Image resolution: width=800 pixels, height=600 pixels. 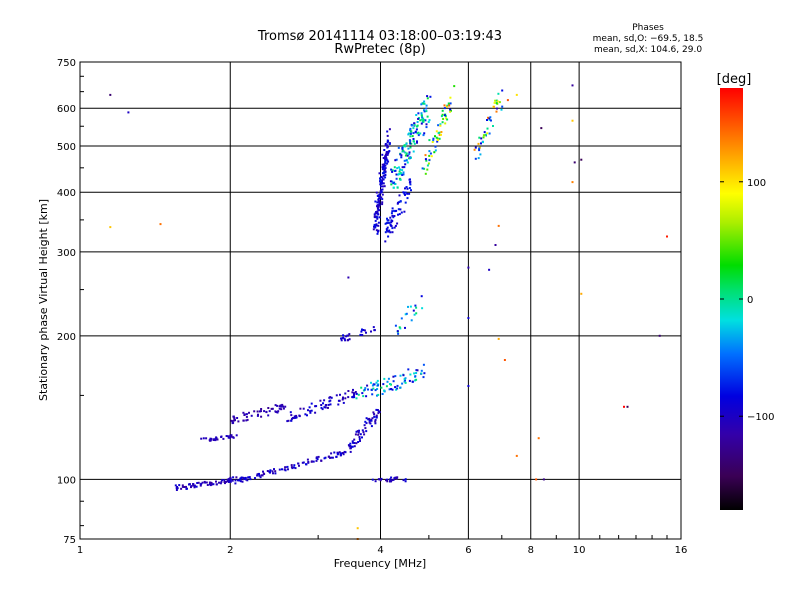 I want to click on y-tick-label: 400, so click(x=66, y=193).